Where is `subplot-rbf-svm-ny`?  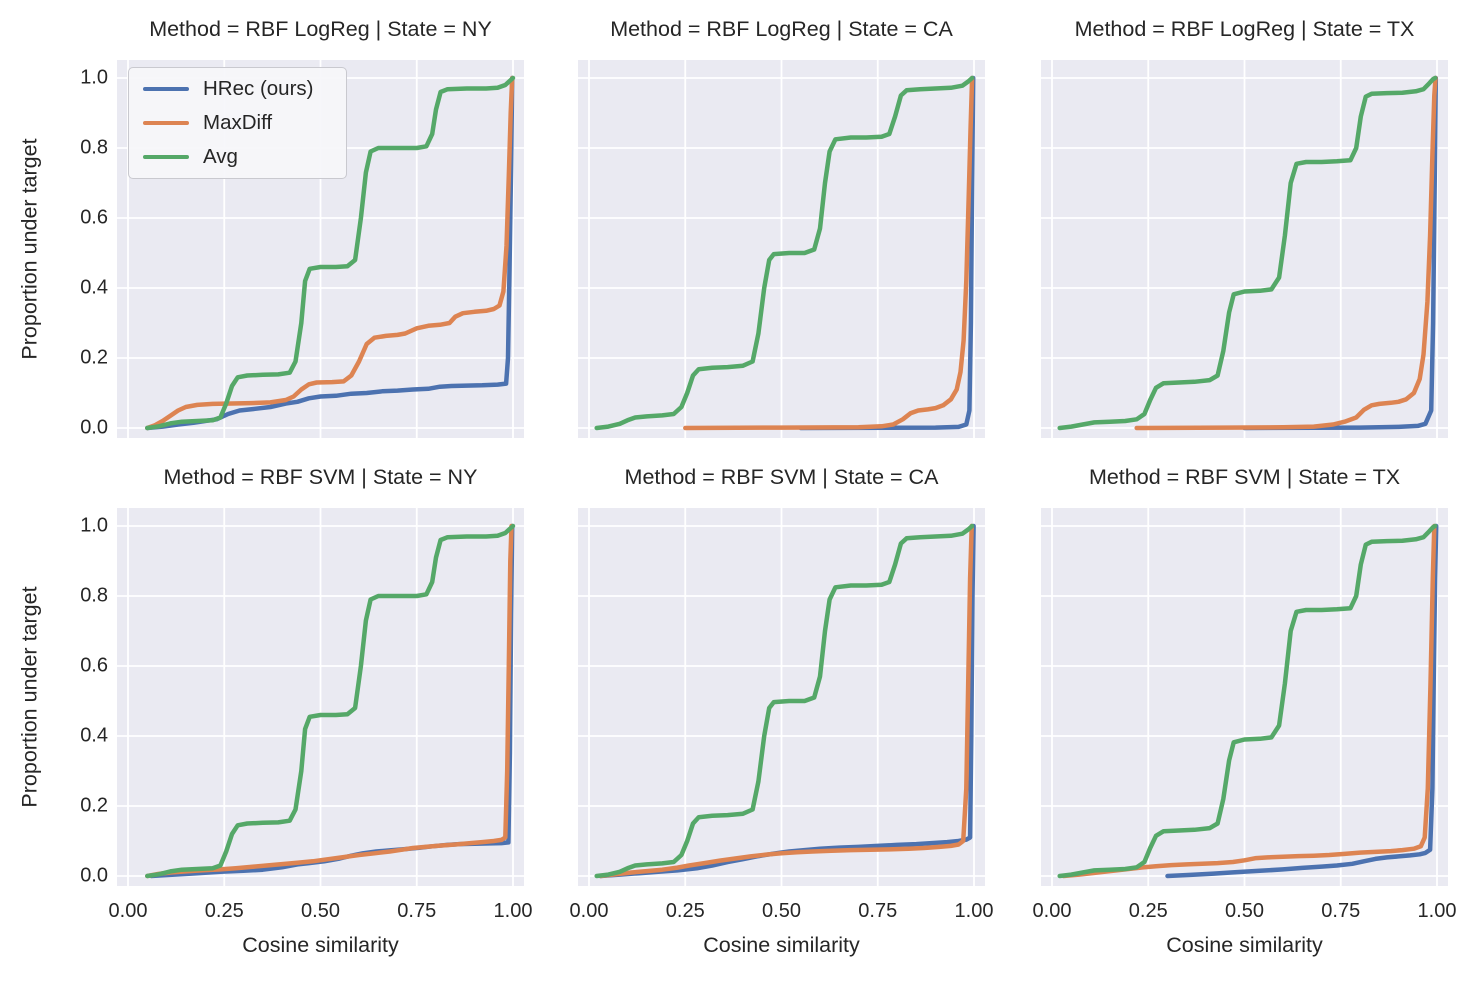
subplot-rbf-svm-ny is located at coordinates (320, 697).